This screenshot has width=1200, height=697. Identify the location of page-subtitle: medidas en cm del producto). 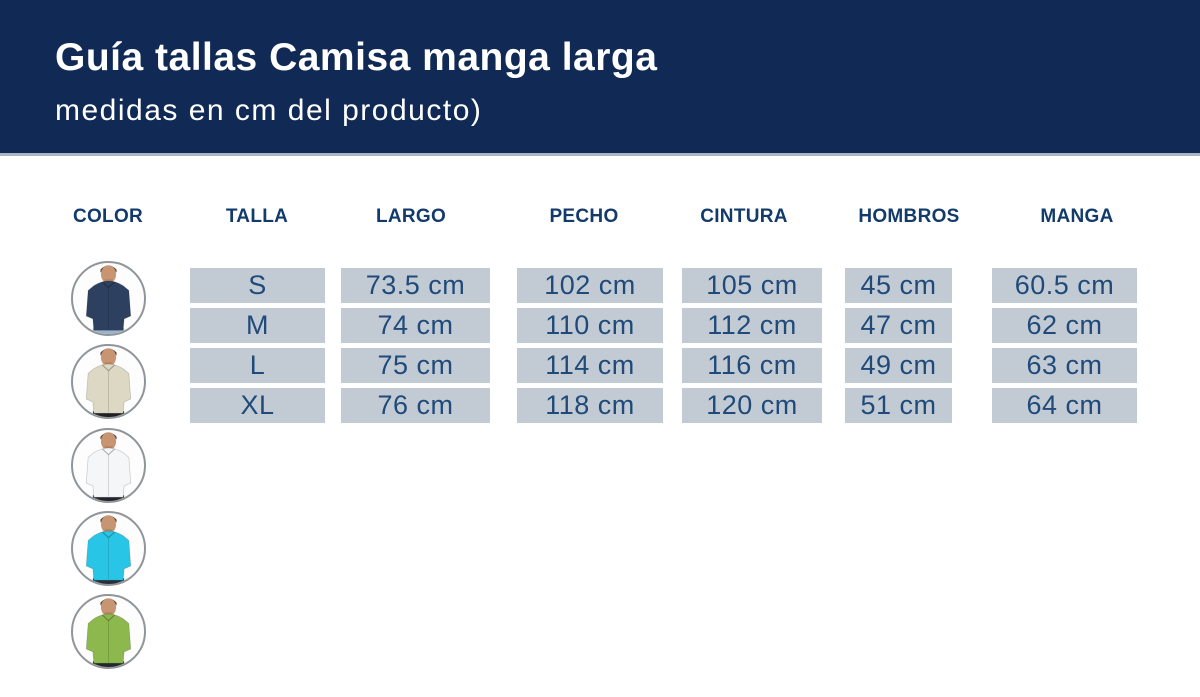
(269, 110).